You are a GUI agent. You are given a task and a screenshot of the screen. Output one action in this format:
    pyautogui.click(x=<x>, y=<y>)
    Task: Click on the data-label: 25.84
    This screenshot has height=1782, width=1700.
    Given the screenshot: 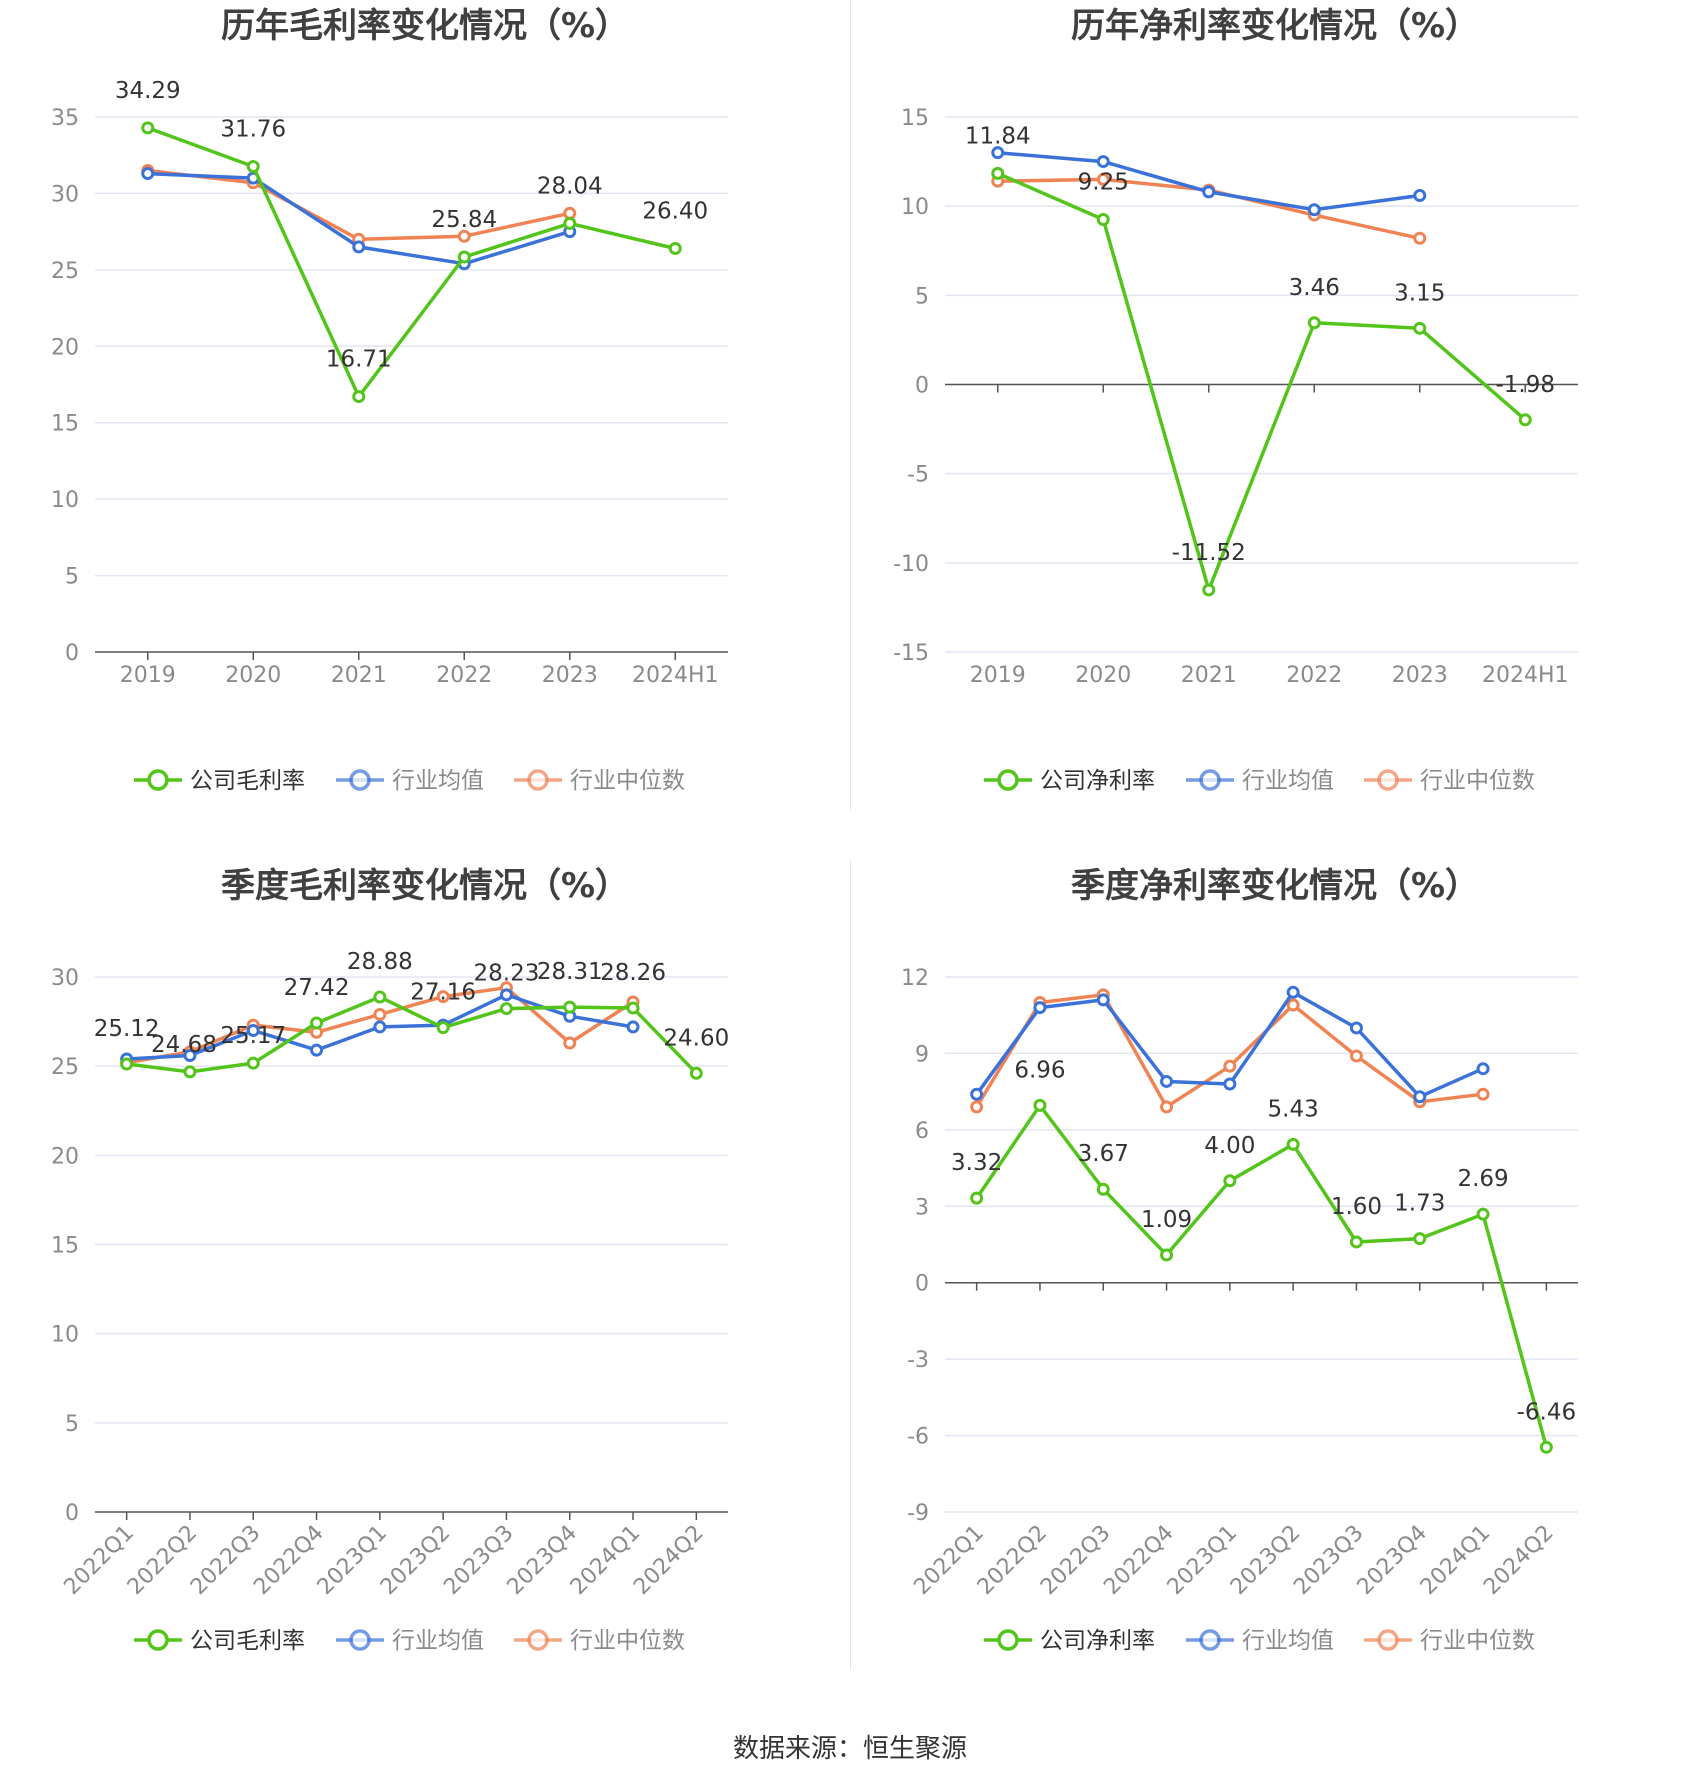 What is the action you would take?
    pyautogui.click(x=464, y=220)
    